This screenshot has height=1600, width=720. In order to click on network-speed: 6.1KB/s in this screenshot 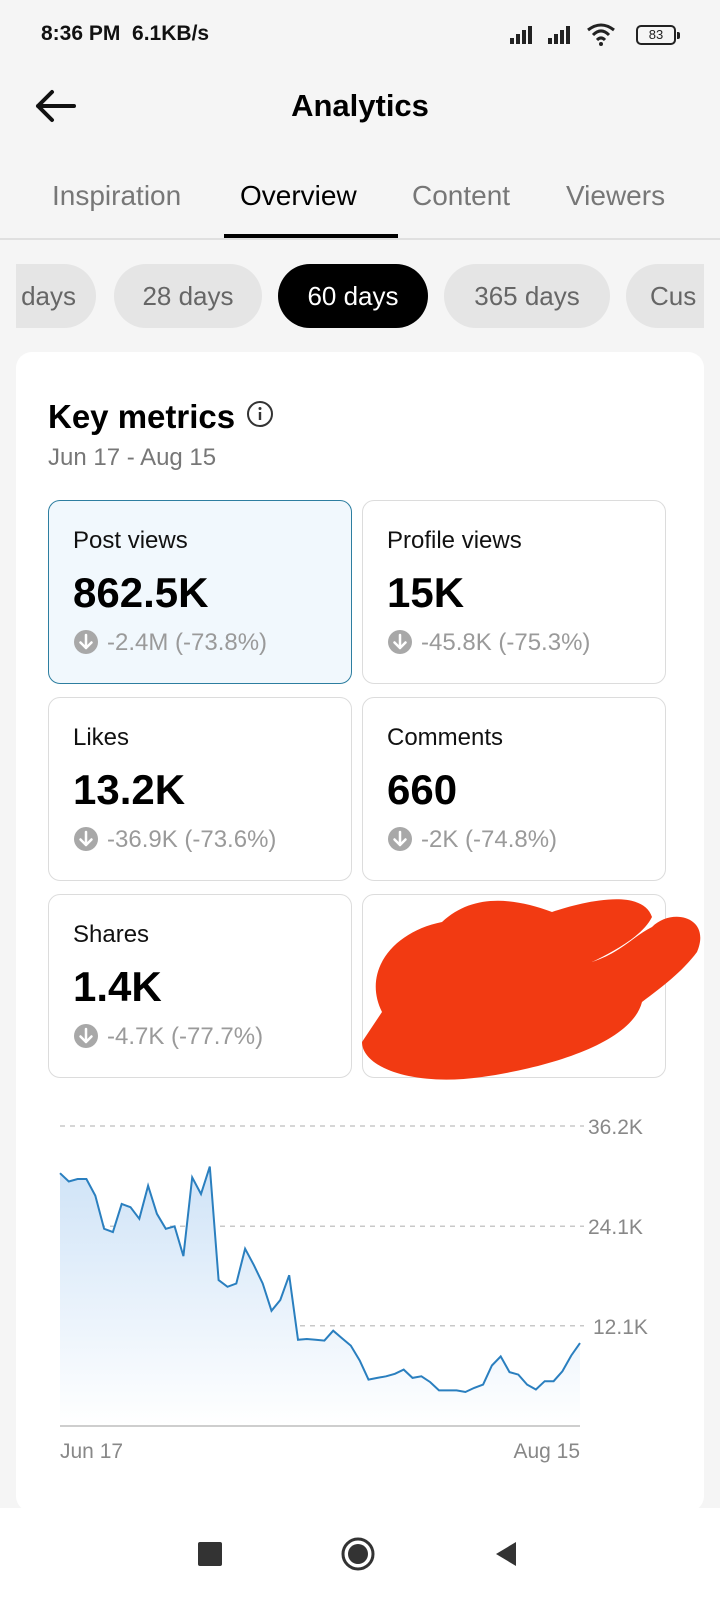, I will do `click(171, 33)`.